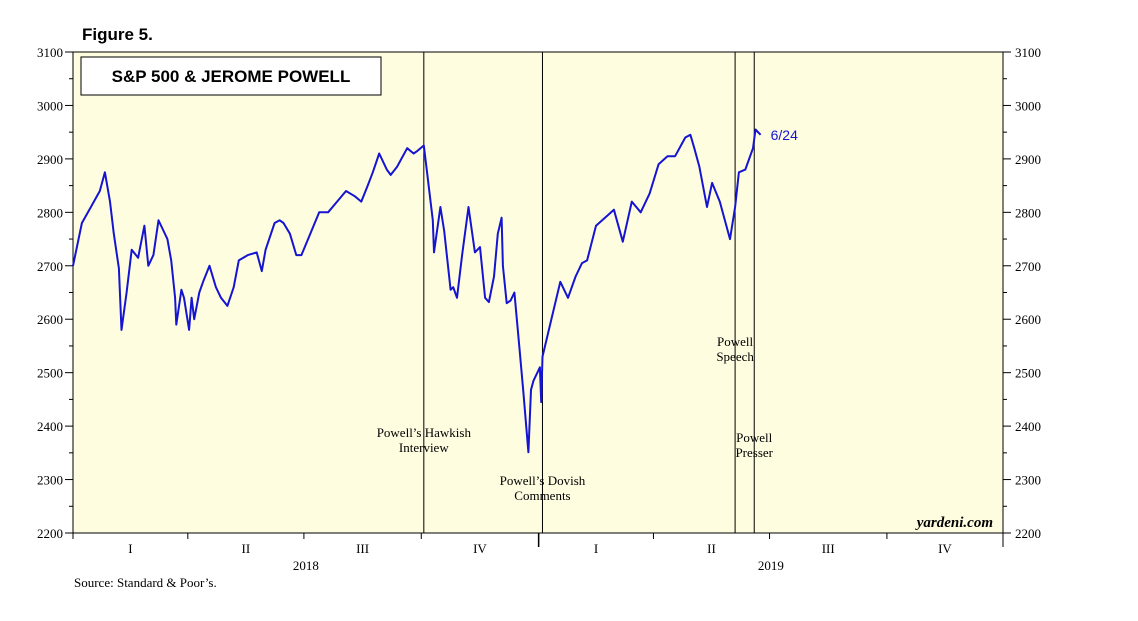 This screenshot has height=621, width=1138. What do you see at coordinates (117, 34) in the screenshot?
I see `figure-label: Figure 5.` at bounding box center [117, 34].